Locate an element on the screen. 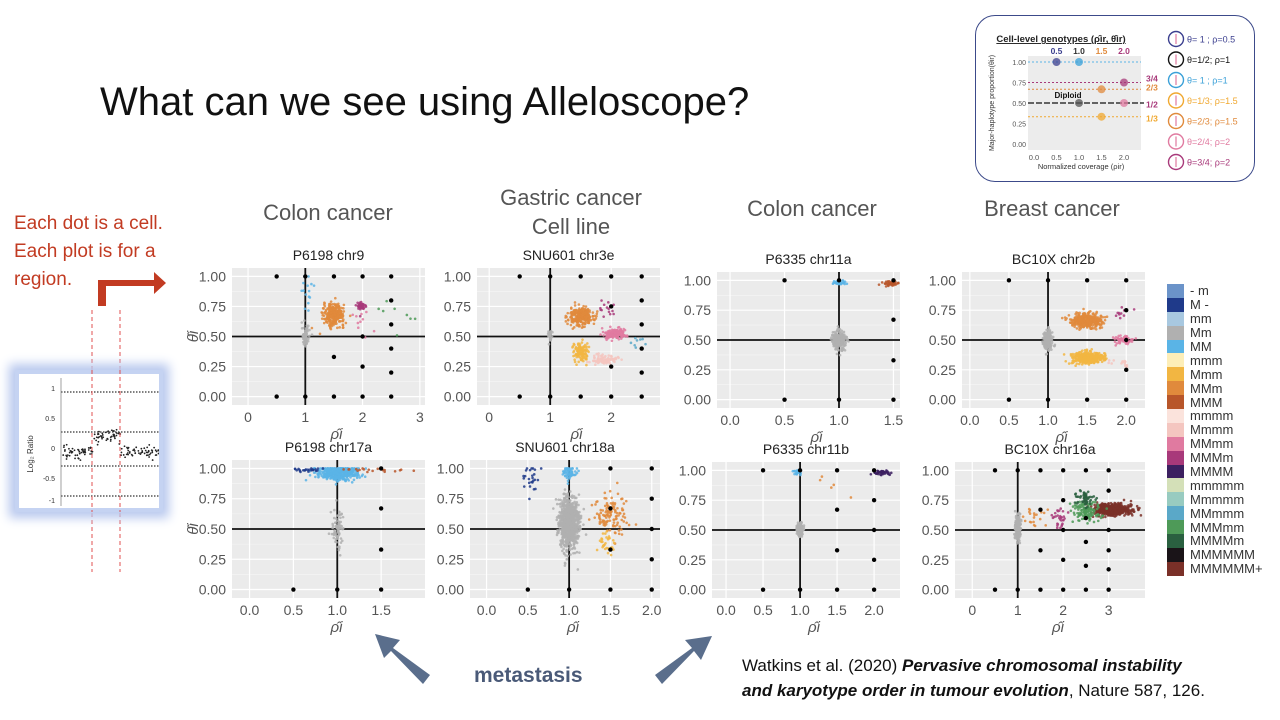 This screenshot has height=720, width=1280. x-tick-label: 1.5 is located at coordinates (837, 610).